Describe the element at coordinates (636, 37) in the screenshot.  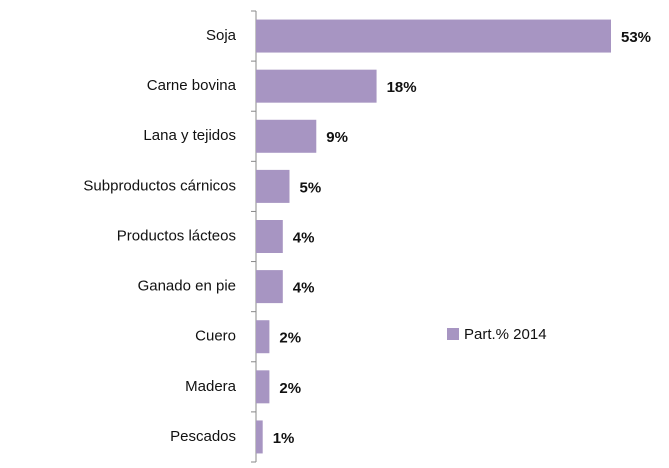
I see `value-label: 53%` at that location.